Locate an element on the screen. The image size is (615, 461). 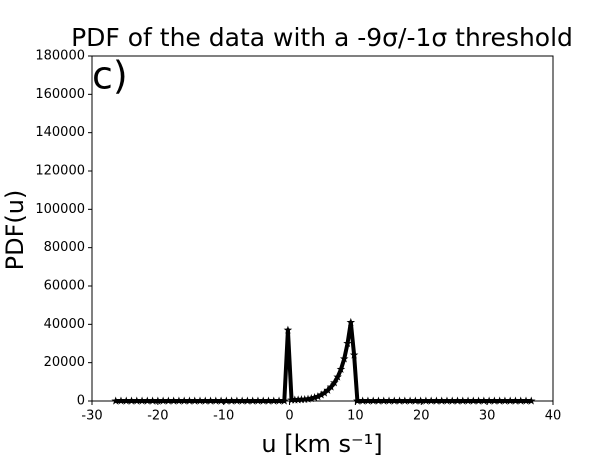
y-tick-label: 100000 is located at coordinates (60, 209).